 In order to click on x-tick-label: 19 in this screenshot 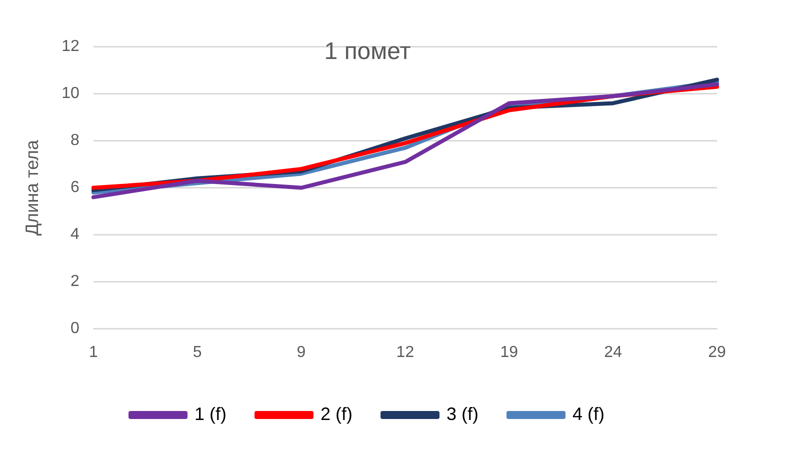, I will do `click(509, 352)`.